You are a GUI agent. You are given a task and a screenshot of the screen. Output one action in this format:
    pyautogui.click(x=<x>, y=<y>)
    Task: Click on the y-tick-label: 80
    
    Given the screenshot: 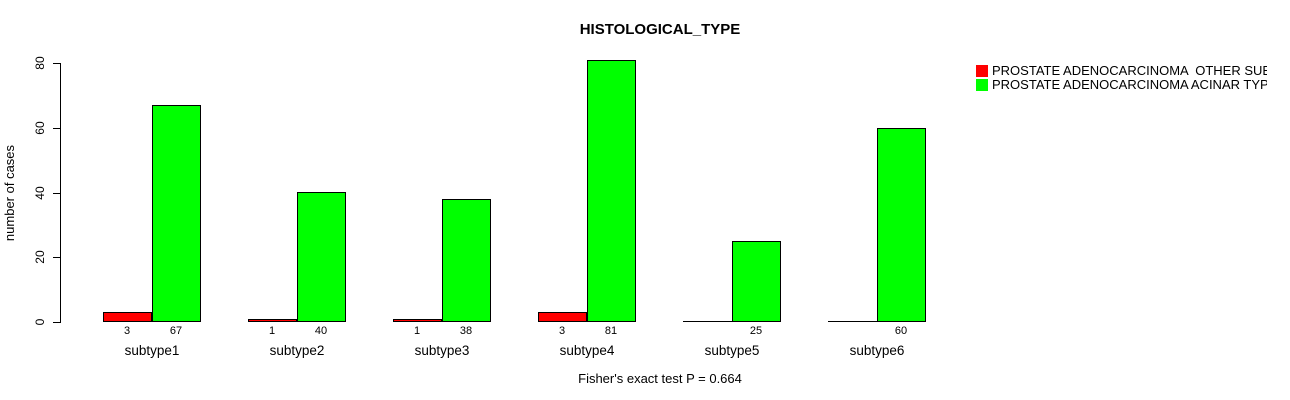 What is the action you would take?
    pyautogui.click(x=40, y=63)
    